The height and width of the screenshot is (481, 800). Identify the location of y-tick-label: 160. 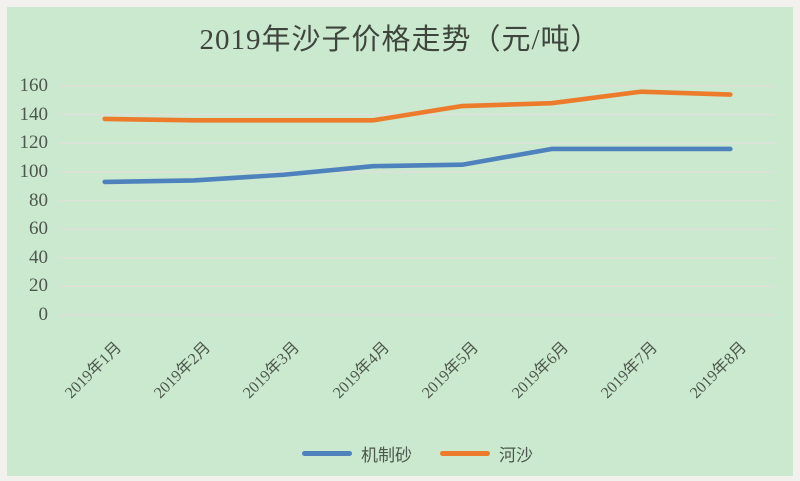
(34, 85).